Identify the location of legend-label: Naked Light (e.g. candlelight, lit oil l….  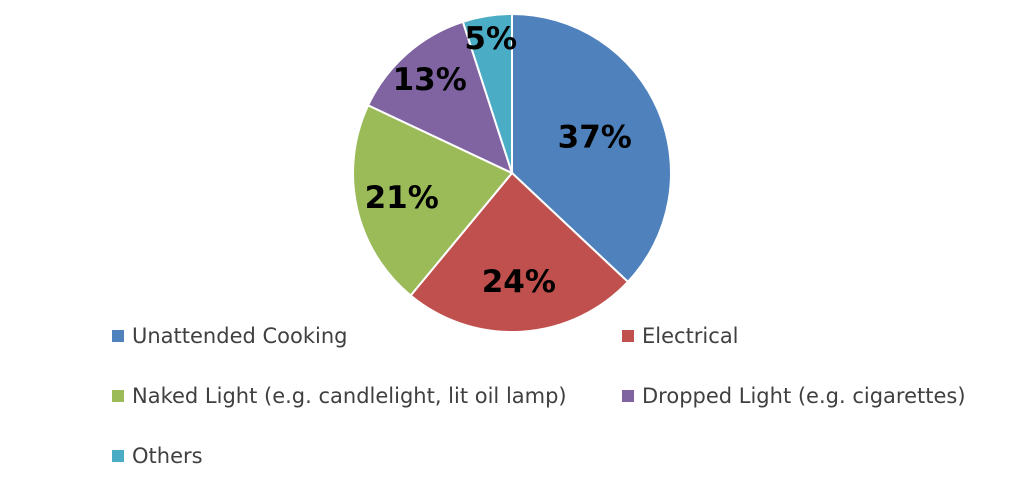
(349, 396).